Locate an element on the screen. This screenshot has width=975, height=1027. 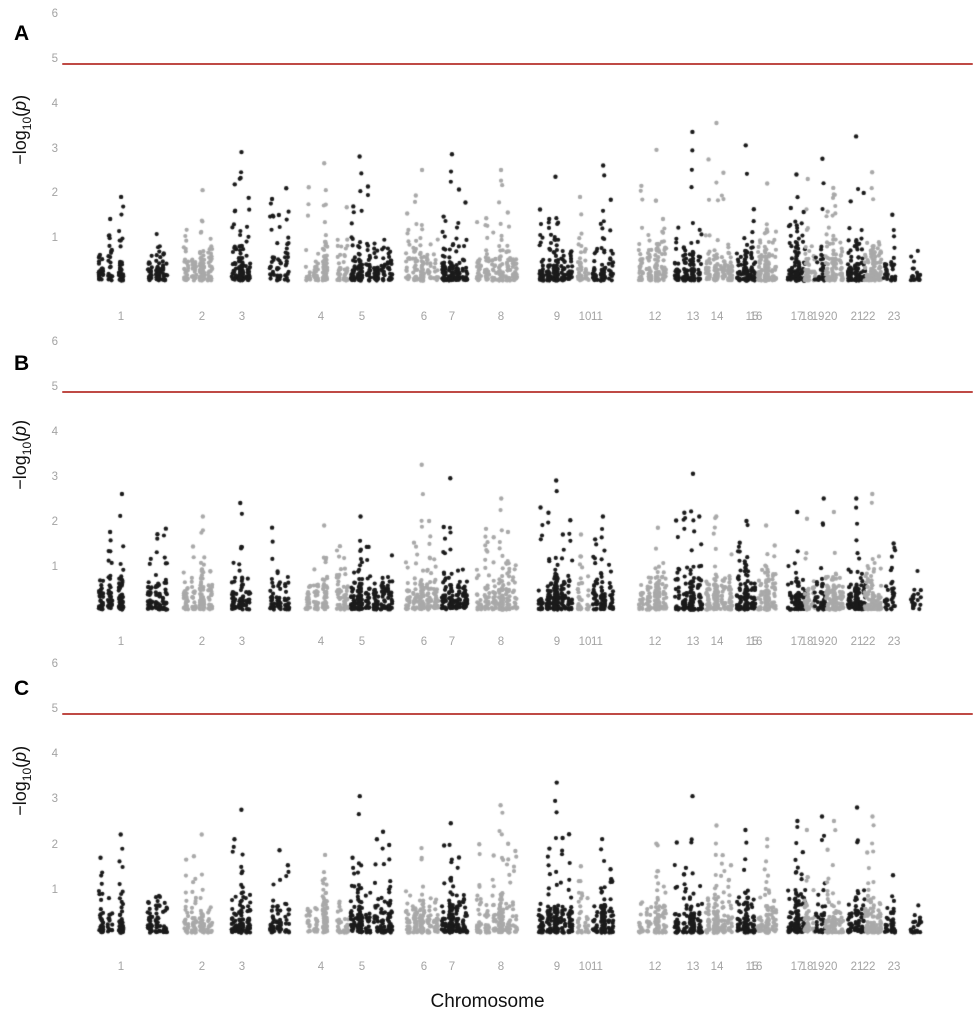
y-axis-label-b: −log10(p) is located at coordinates (22, 455).